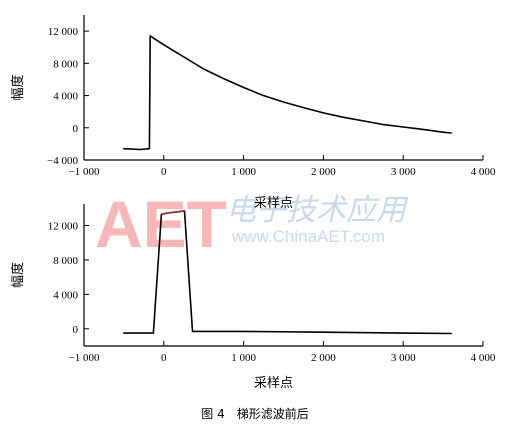  I want to click on bottom-x-tick-label: 0, so click(164, 358).